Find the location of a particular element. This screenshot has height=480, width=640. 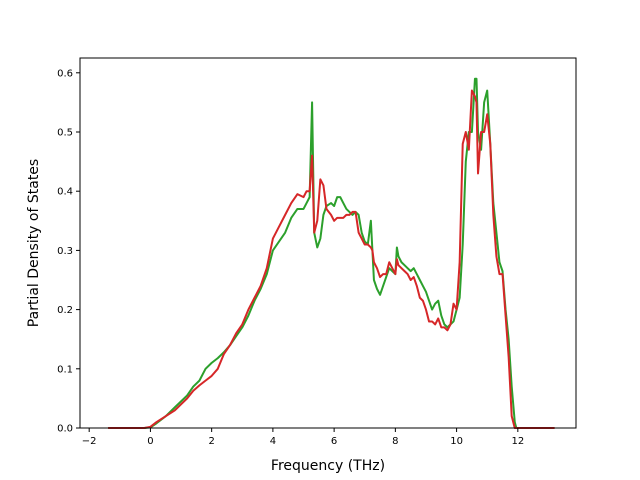

x-tick-label: 8 is located at coordinates (395, 441).